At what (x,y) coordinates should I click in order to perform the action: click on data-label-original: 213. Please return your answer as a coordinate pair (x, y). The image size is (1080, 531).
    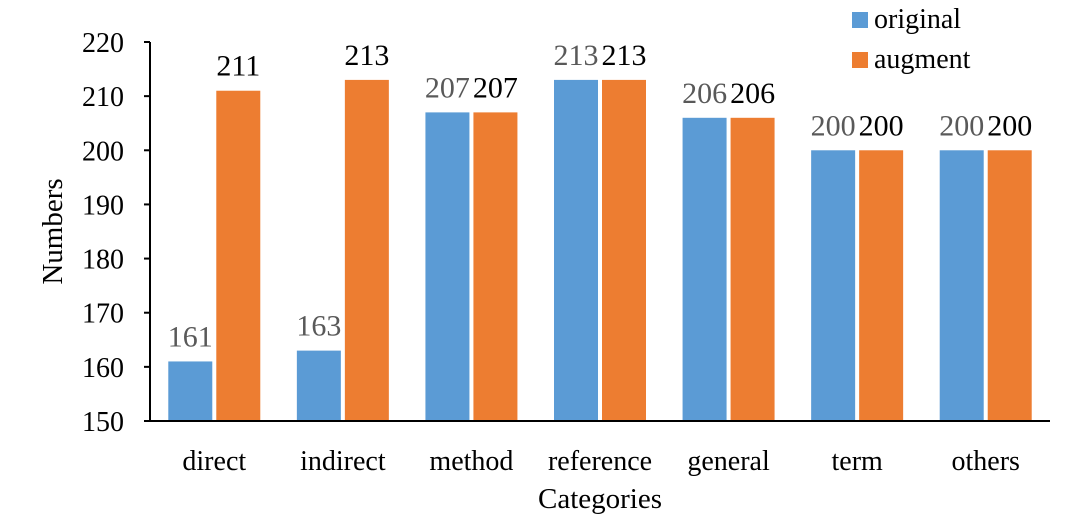
    Looking at the image, I should click on (576, 55).